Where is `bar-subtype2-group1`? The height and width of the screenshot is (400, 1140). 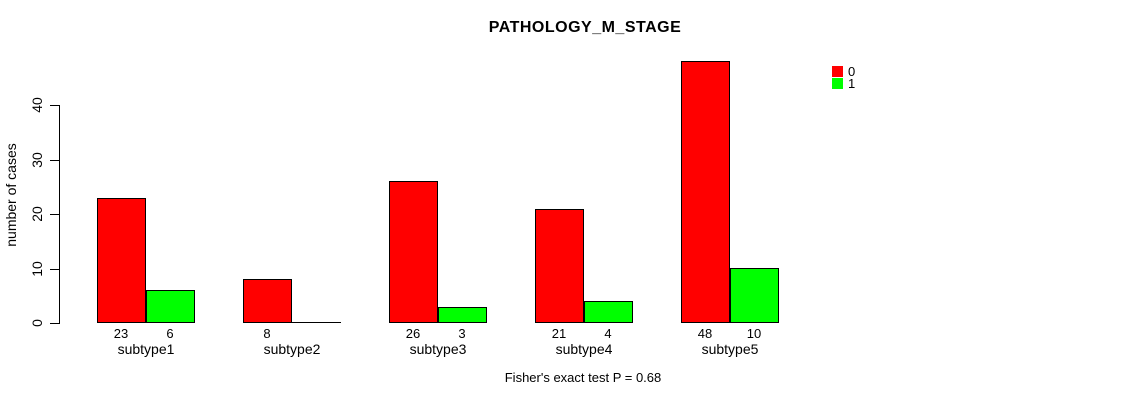 bar-subtype2-group1 is located at coordinates (316, 322).